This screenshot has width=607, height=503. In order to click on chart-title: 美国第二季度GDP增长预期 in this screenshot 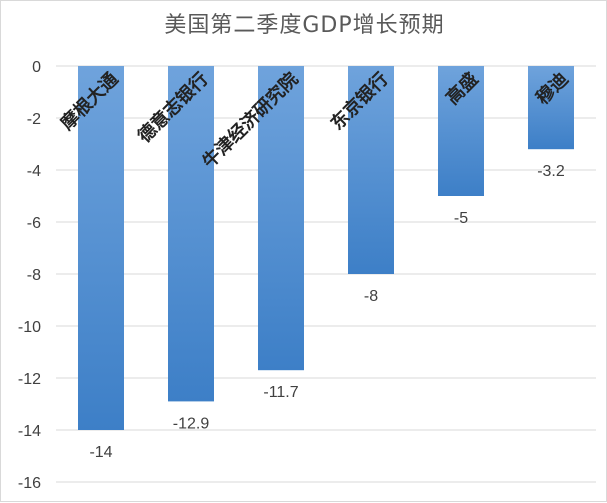, I will do `click(304, 25)`.